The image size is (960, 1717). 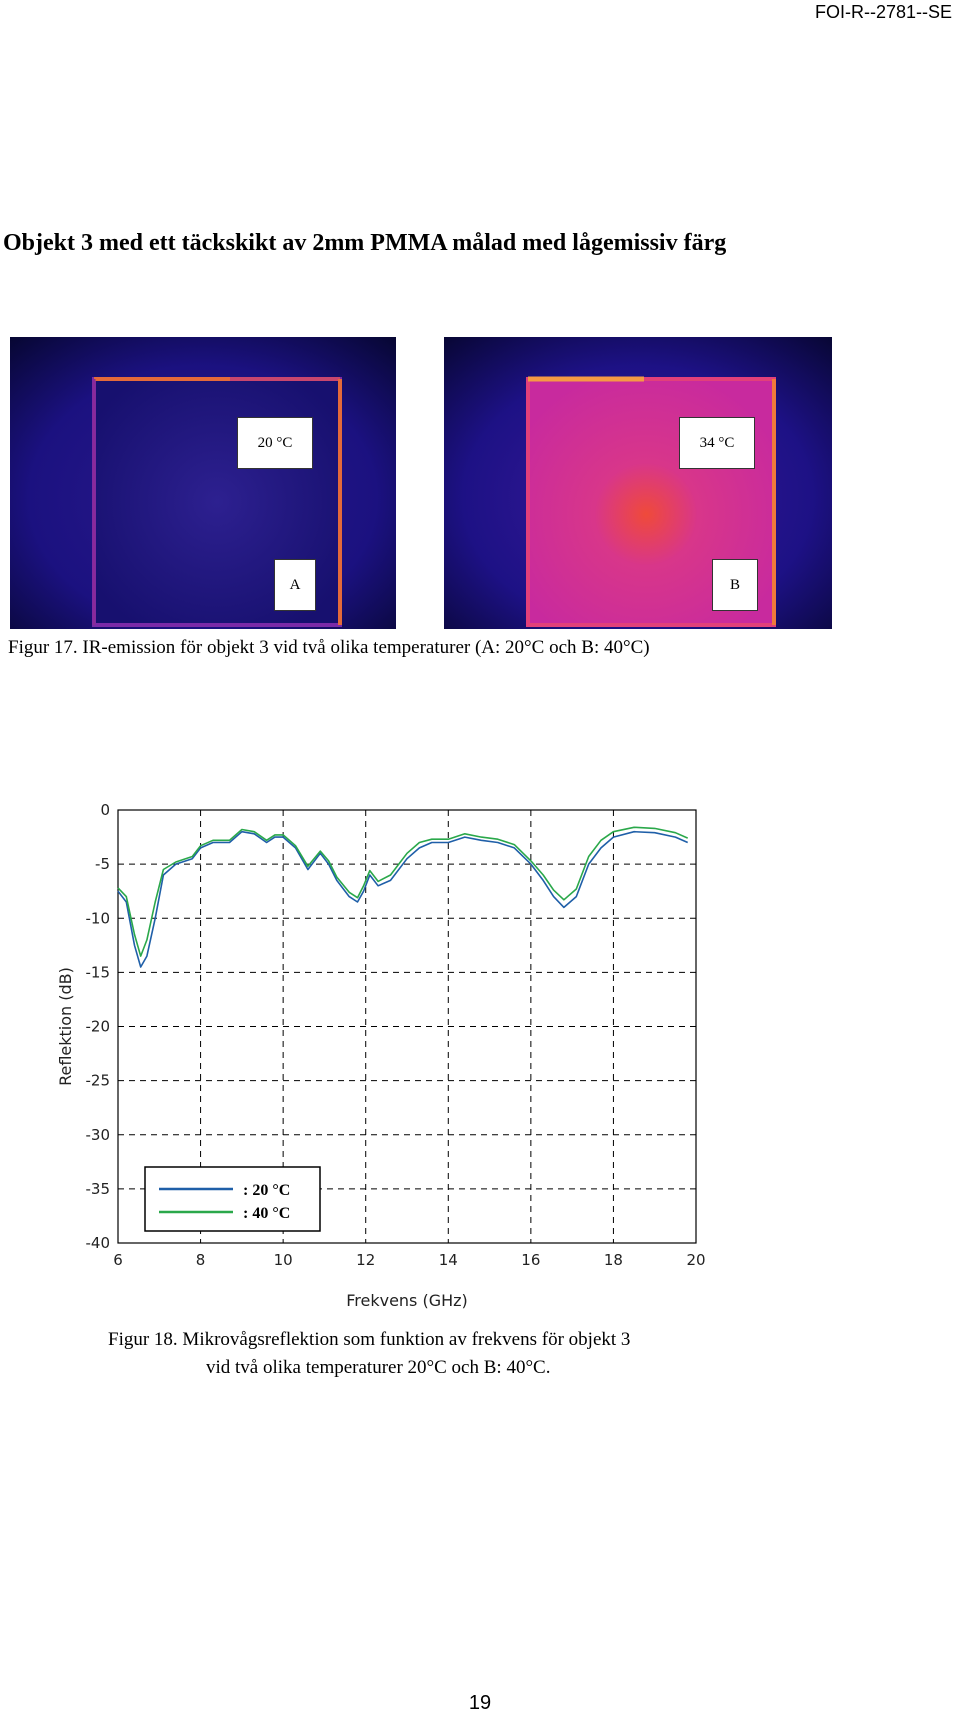 What do you see at coordinates (201, 1260) in the screenshot?
I see `x-tick-label: 8` at bounding box center [201, 1260].